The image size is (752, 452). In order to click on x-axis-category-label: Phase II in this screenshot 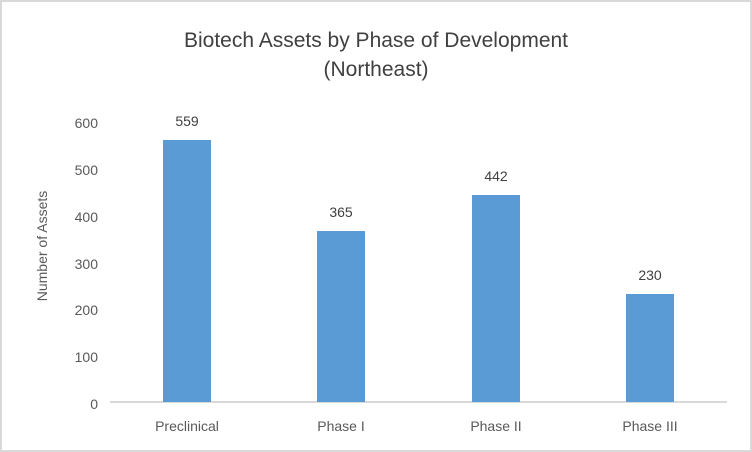, I will do `click(496, 426)`.